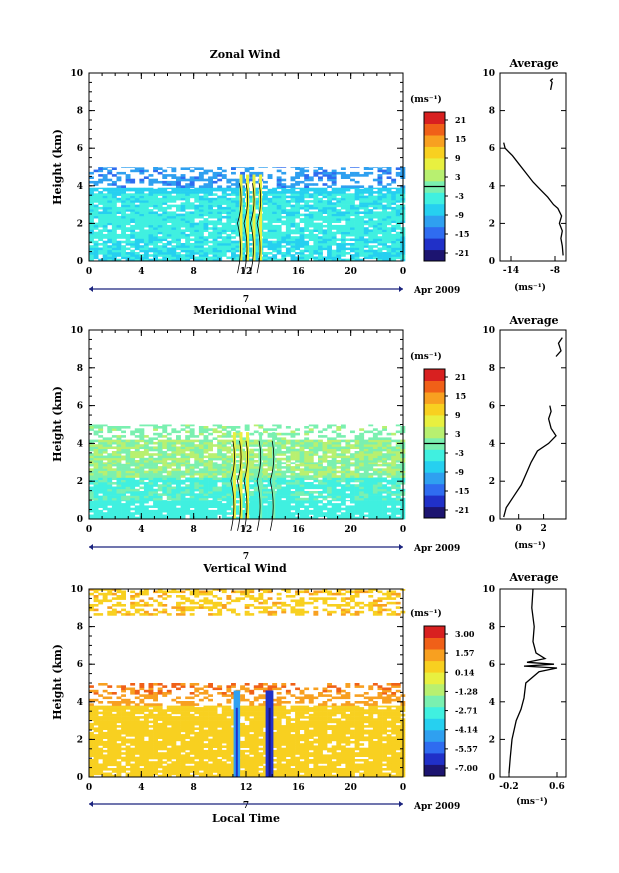  What do you see at coordinates (530, 287) in the screenshot?
I see `zonal-average-xlabel: (ms⁻¹)` at bounding box center [530, 287].